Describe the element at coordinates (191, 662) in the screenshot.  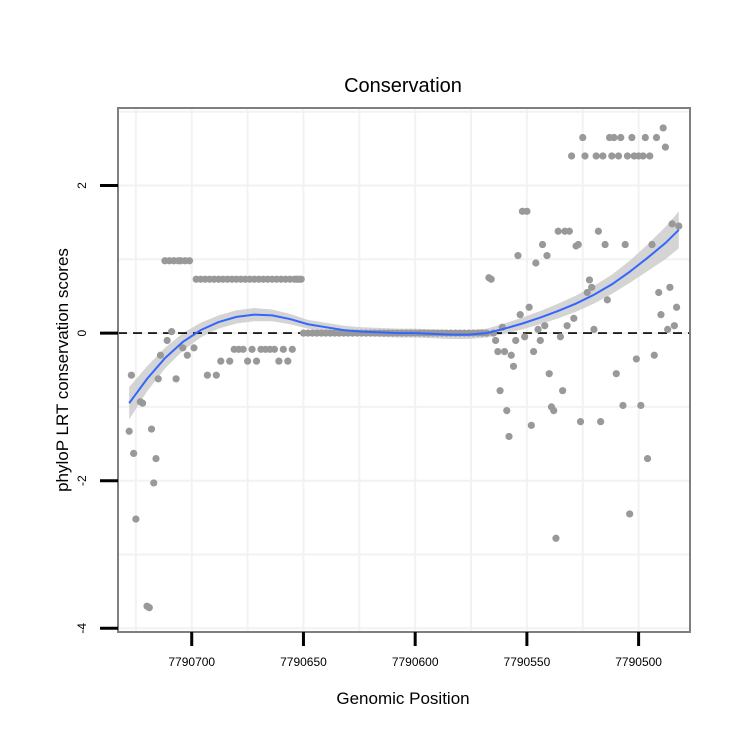
I see `x-tick-label: 7790700` at that location.